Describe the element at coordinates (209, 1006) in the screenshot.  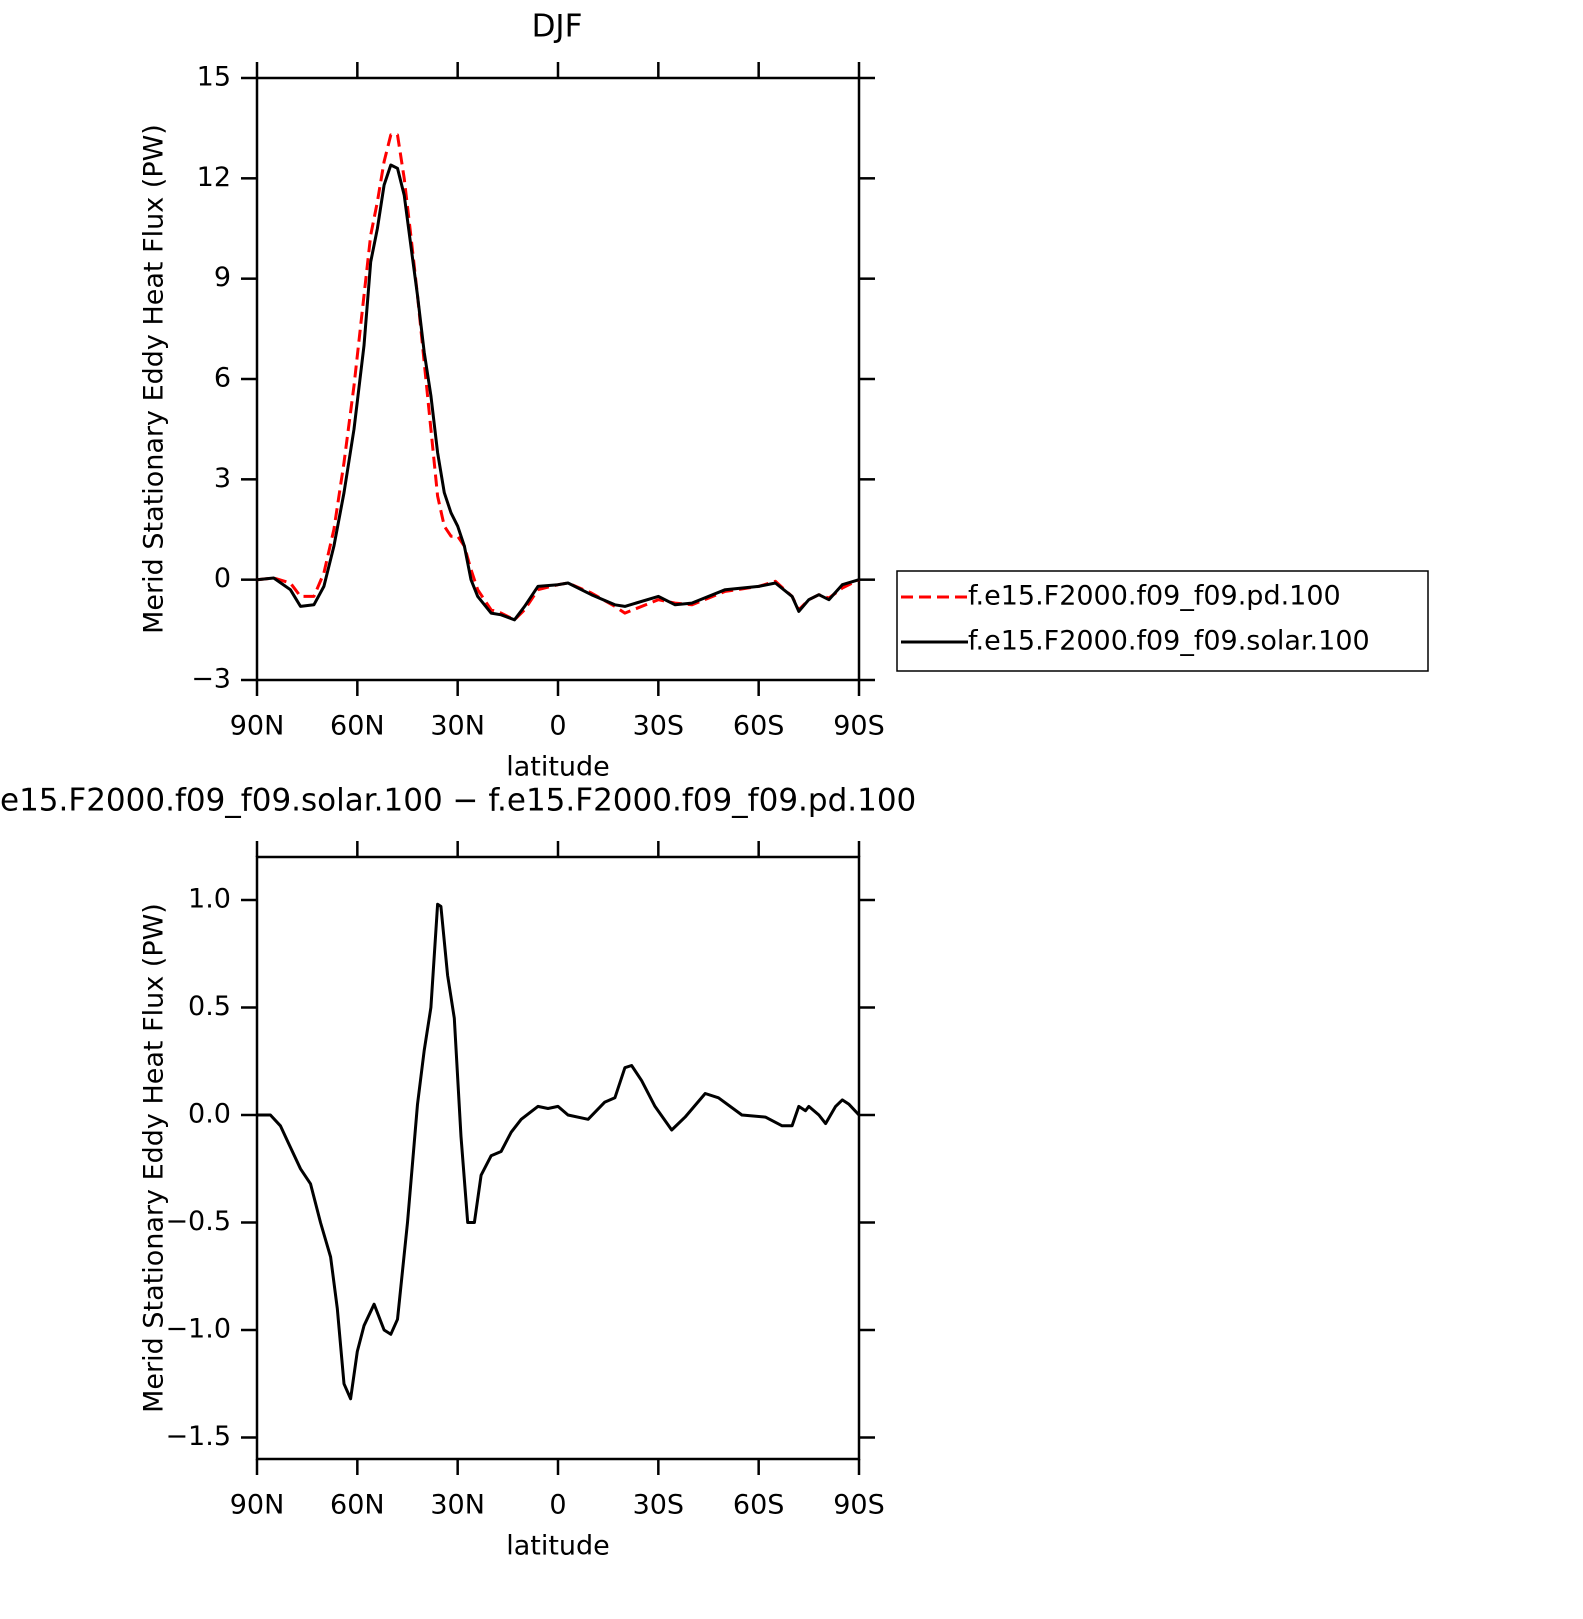
I see `y-tick-label: 0.5` at that location.